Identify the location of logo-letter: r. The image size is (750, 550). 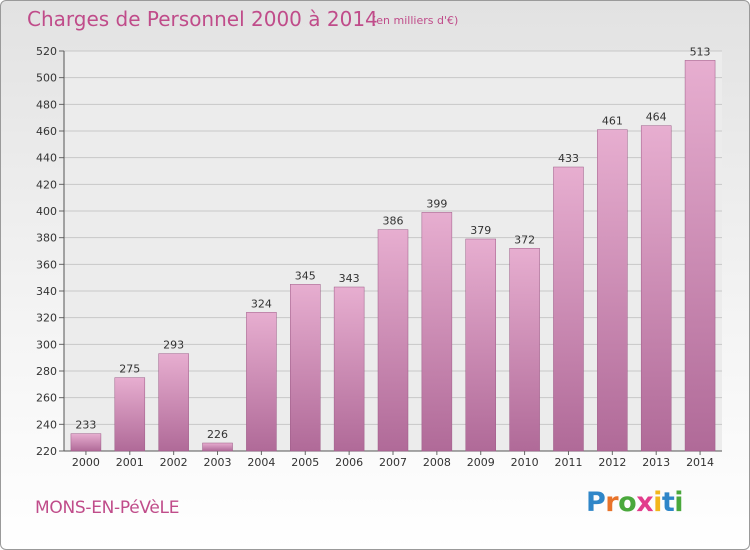
(612, 502).